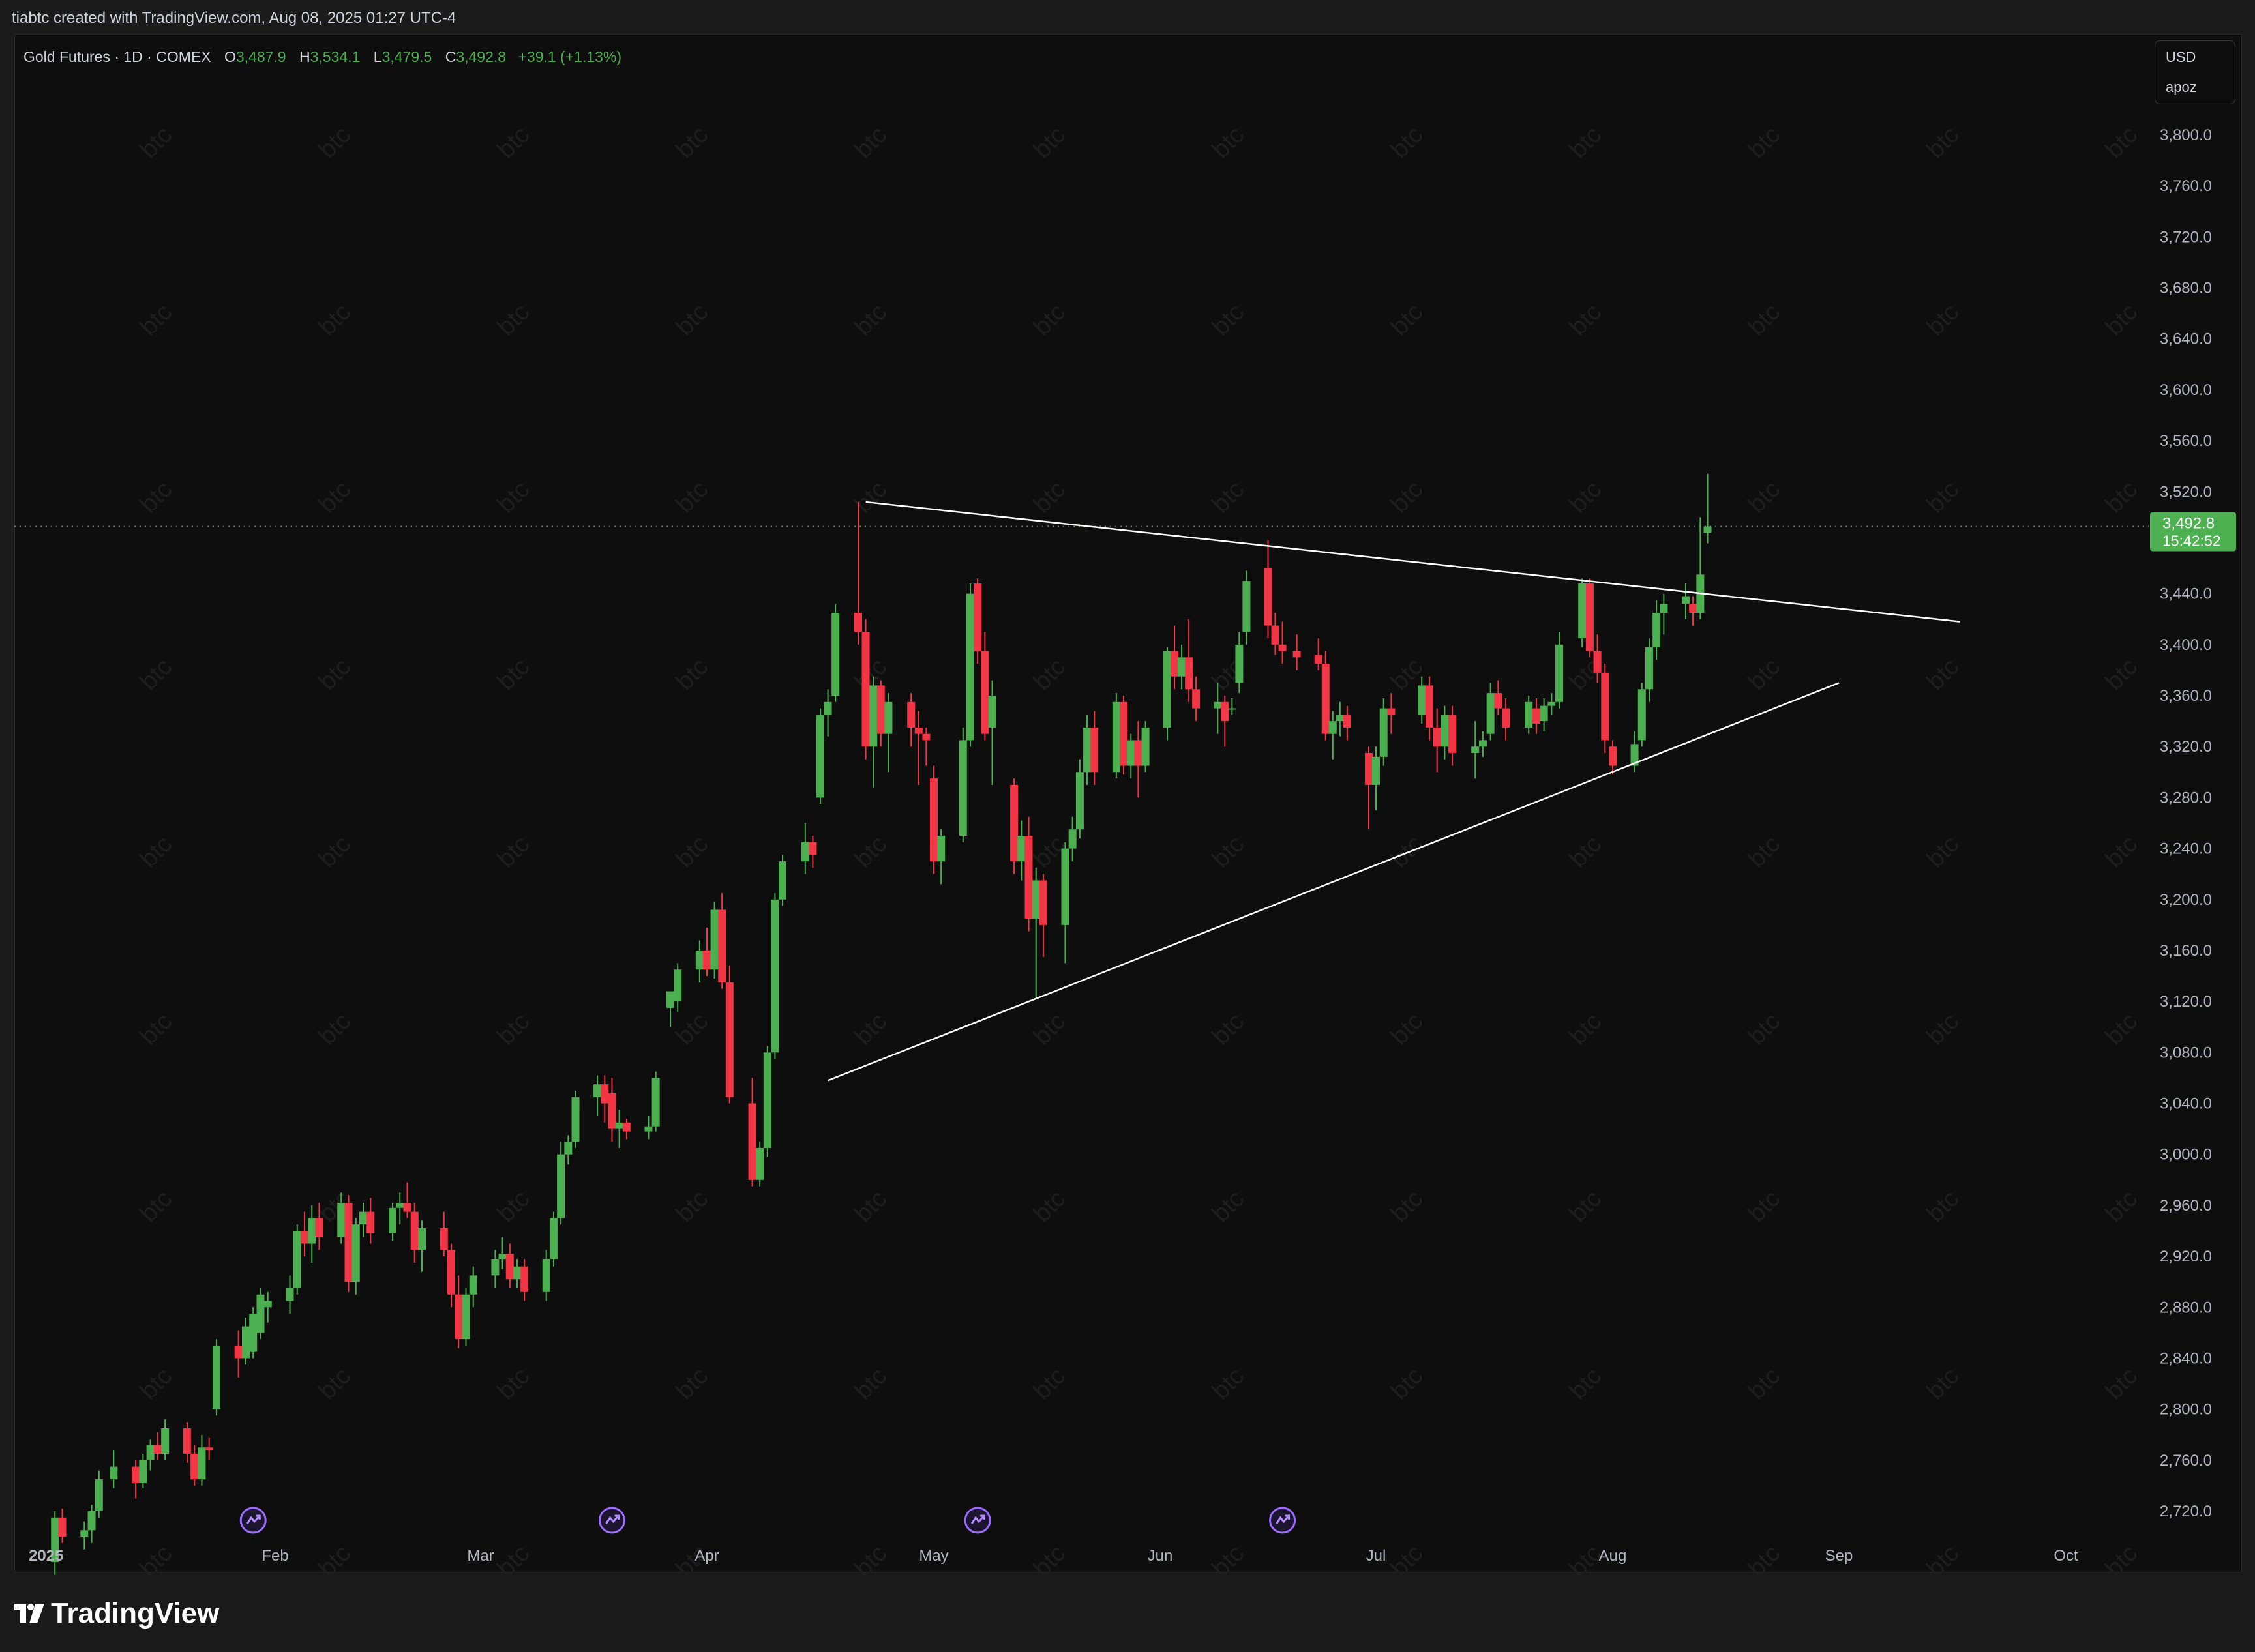 Image resolution: width=2255 pixels, height=1652 pixels. I want to click on y-tick-label: 3,560.0, so click(2186, 441).